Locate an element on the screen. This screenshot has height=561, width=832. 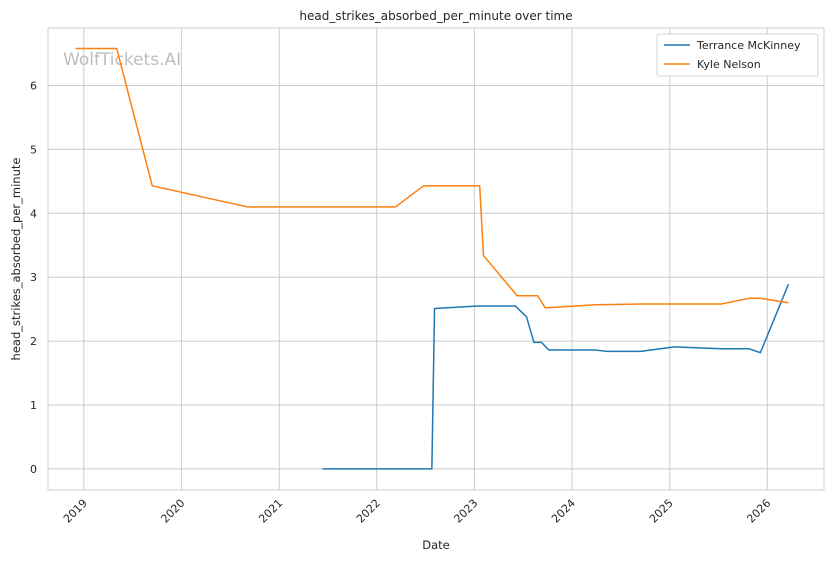
x-tick-label: 2021 is located at coordinates (270, 511).